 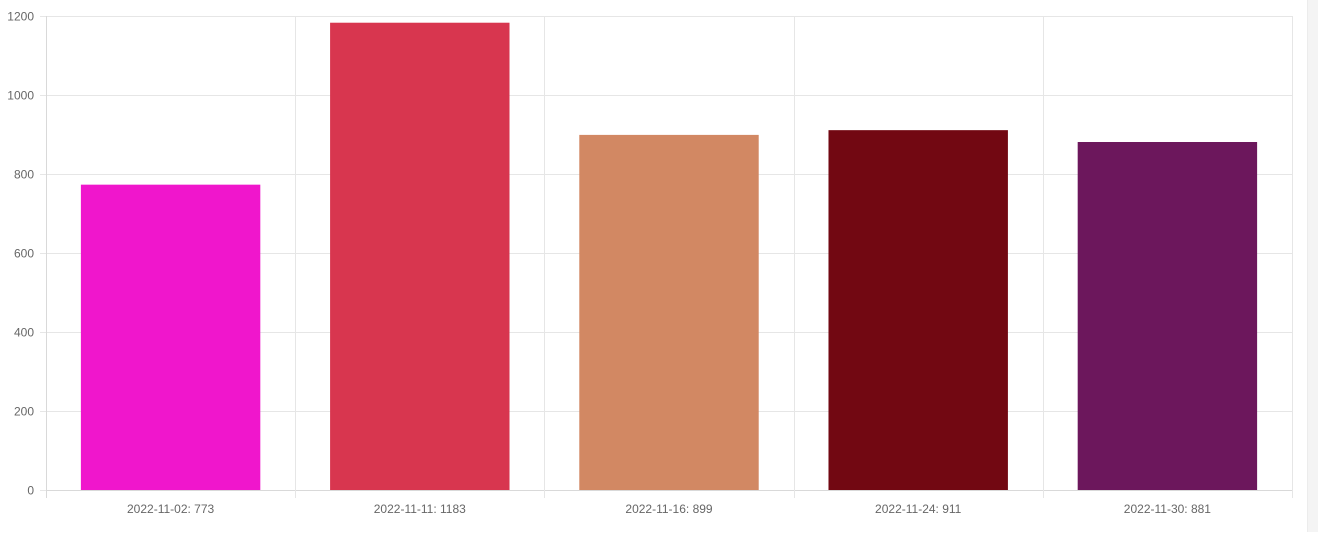 I want to click on page-scrollbar, so click(x=1312, y=266).